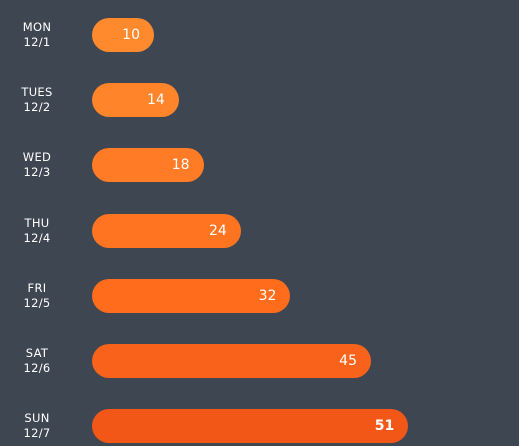  I want to click on day-label: TUES, so click(37, 92).